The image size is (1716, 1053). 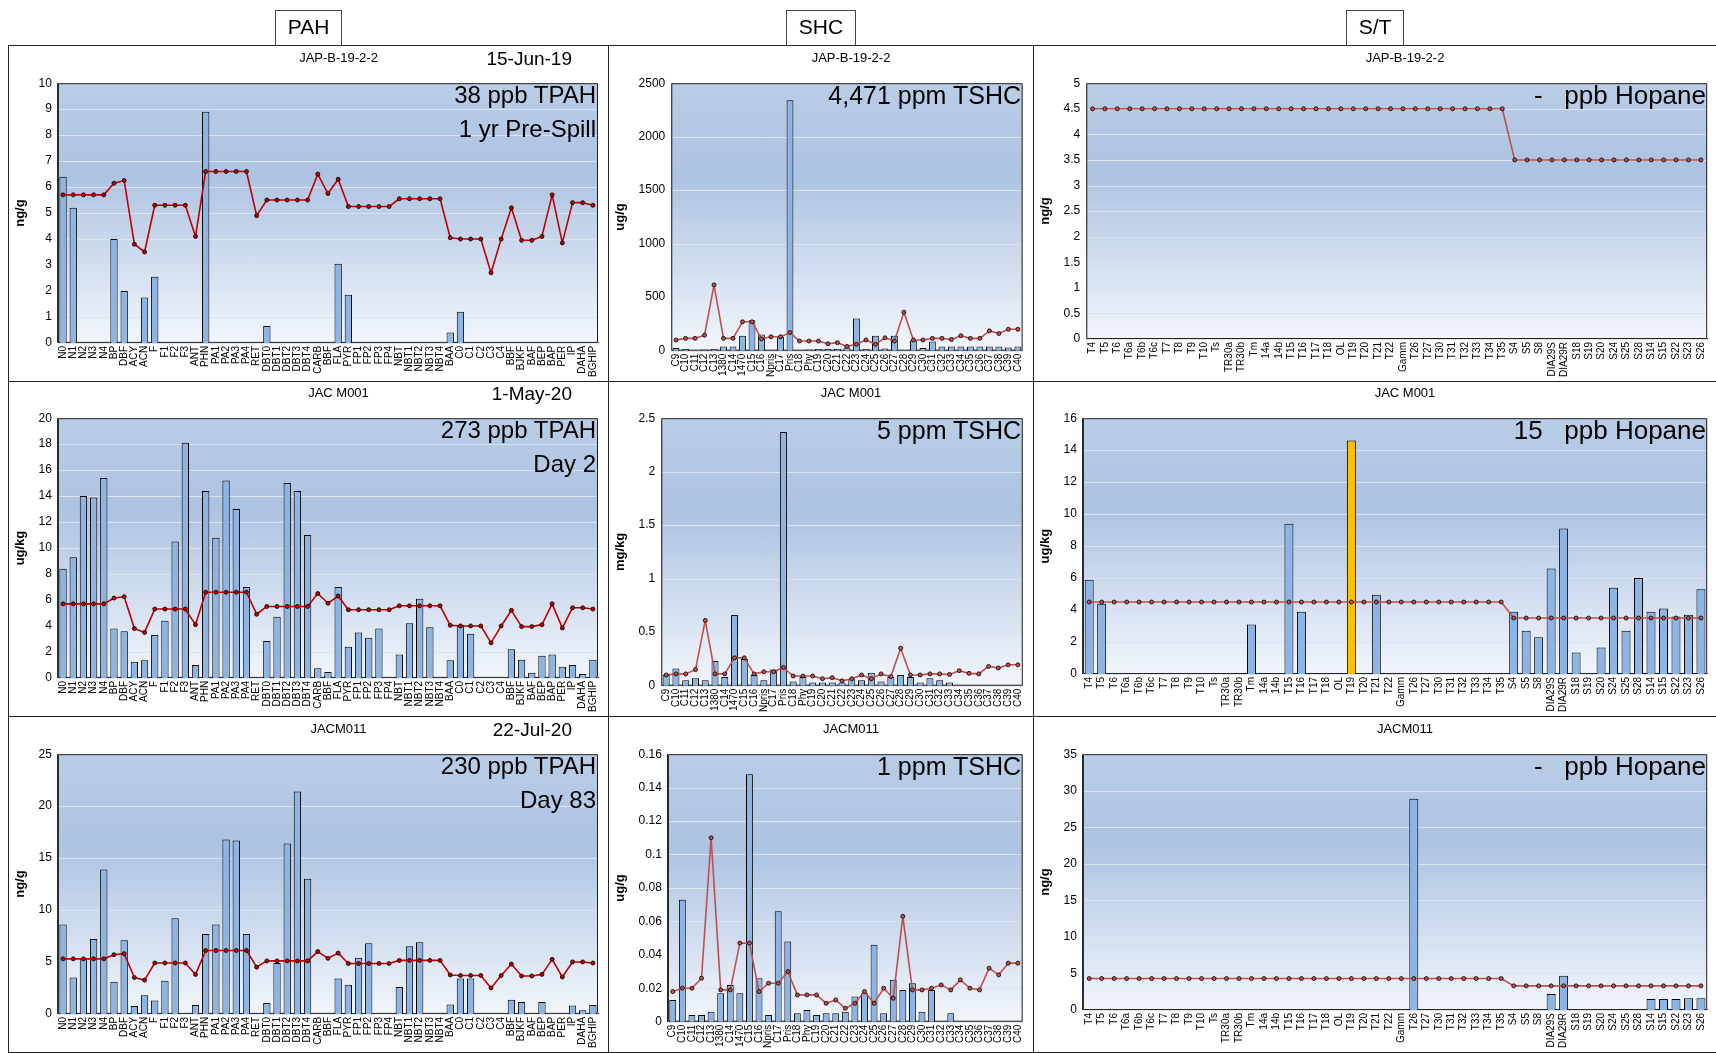 I want to click on x-tick-label: T8, so click(x=1176, y=1018).